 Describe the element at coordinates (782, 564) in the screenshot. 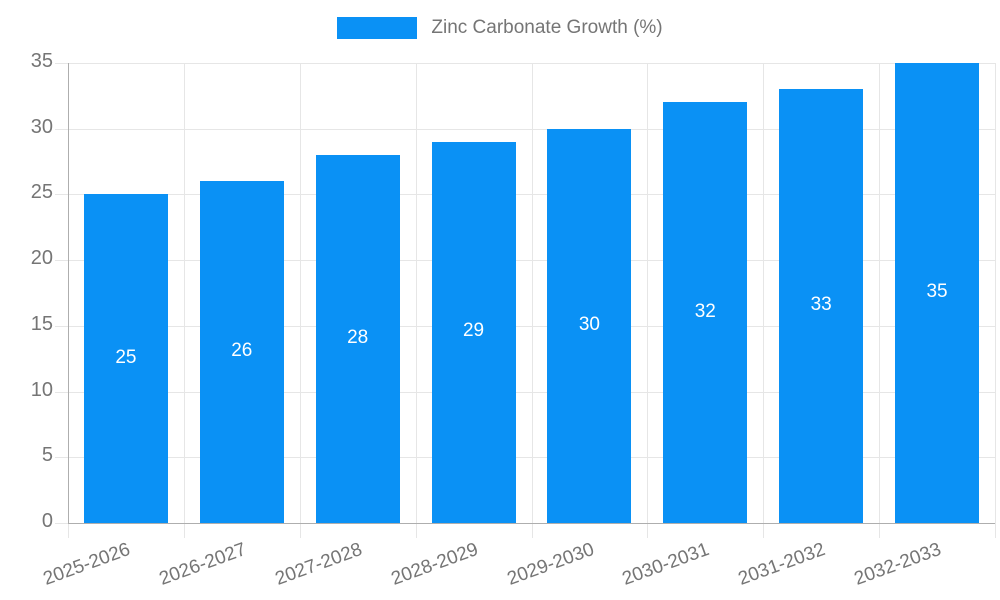

I see `x-tick-label: 2031-2032` at that location.